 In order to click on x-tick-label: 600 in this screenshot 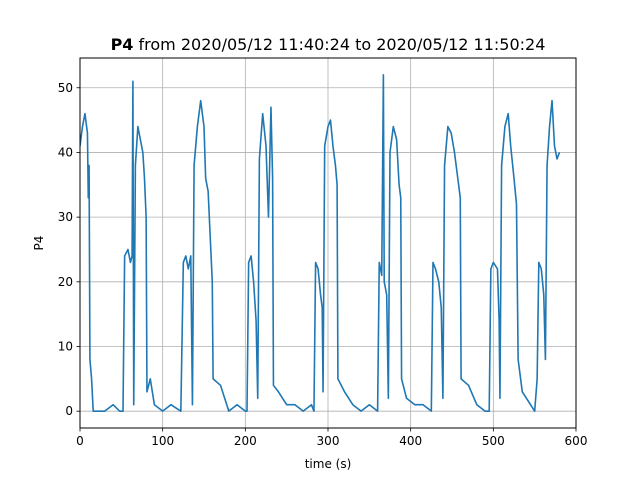, I will do `click(576, 441)`.